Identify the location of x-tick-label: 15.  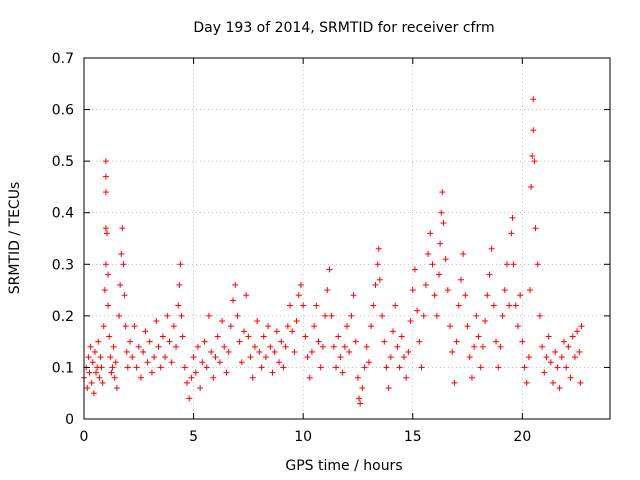
(413, 437).